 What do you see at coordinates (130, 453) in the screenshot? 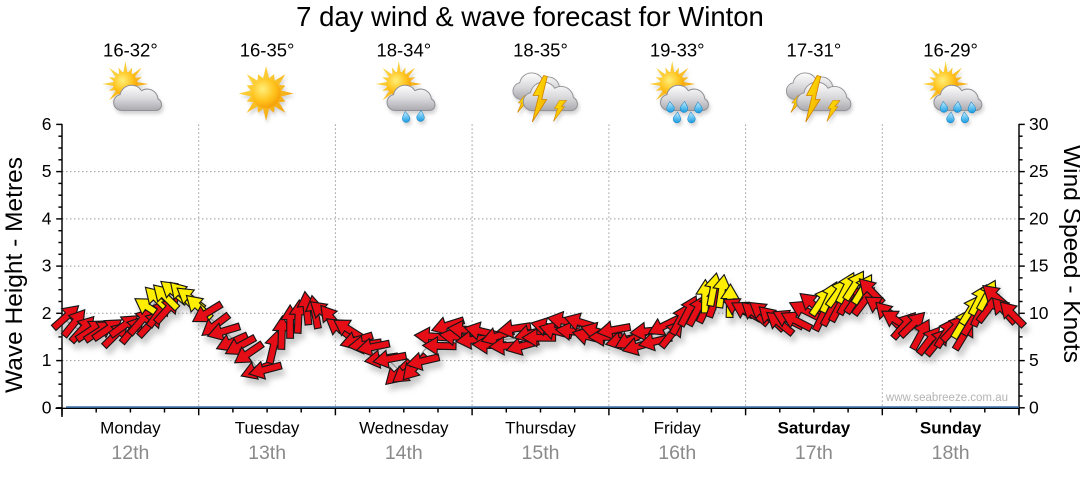
I see `svg-text: 12th` at bounding box center [130, 453].